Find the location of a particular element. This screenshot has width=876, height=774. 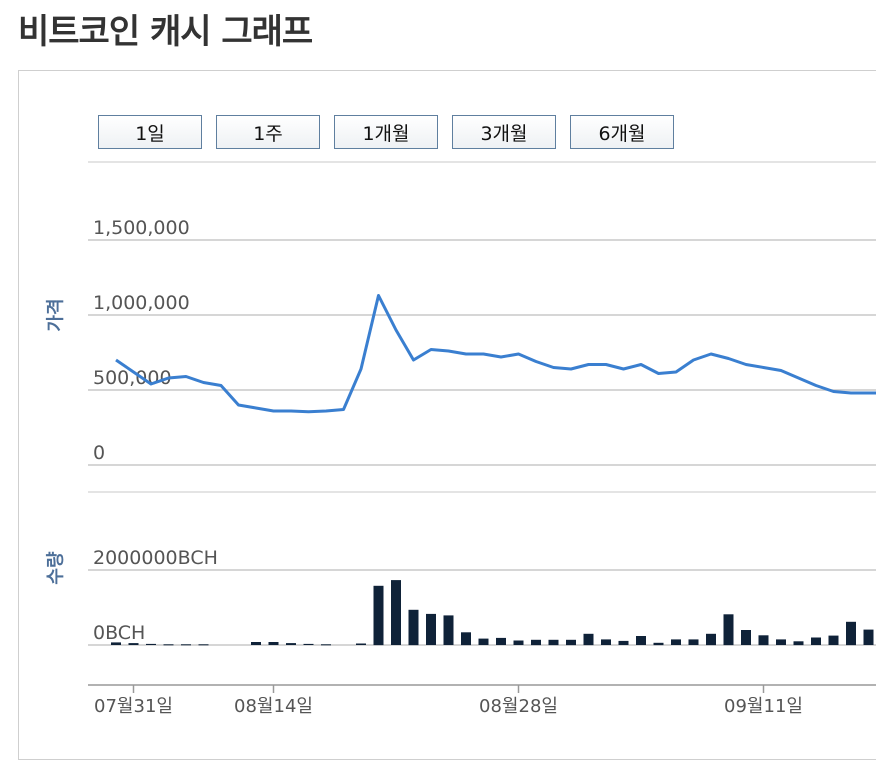

price-line is located at coordinates (495, 354).